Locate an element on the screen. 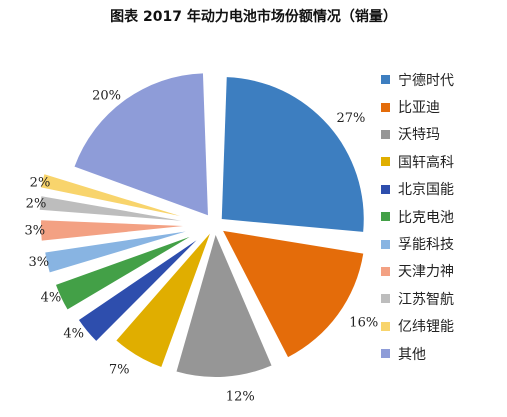 The image size is (507, 417). legend-item: 沃特玛 is located at coordinates (417, 134).